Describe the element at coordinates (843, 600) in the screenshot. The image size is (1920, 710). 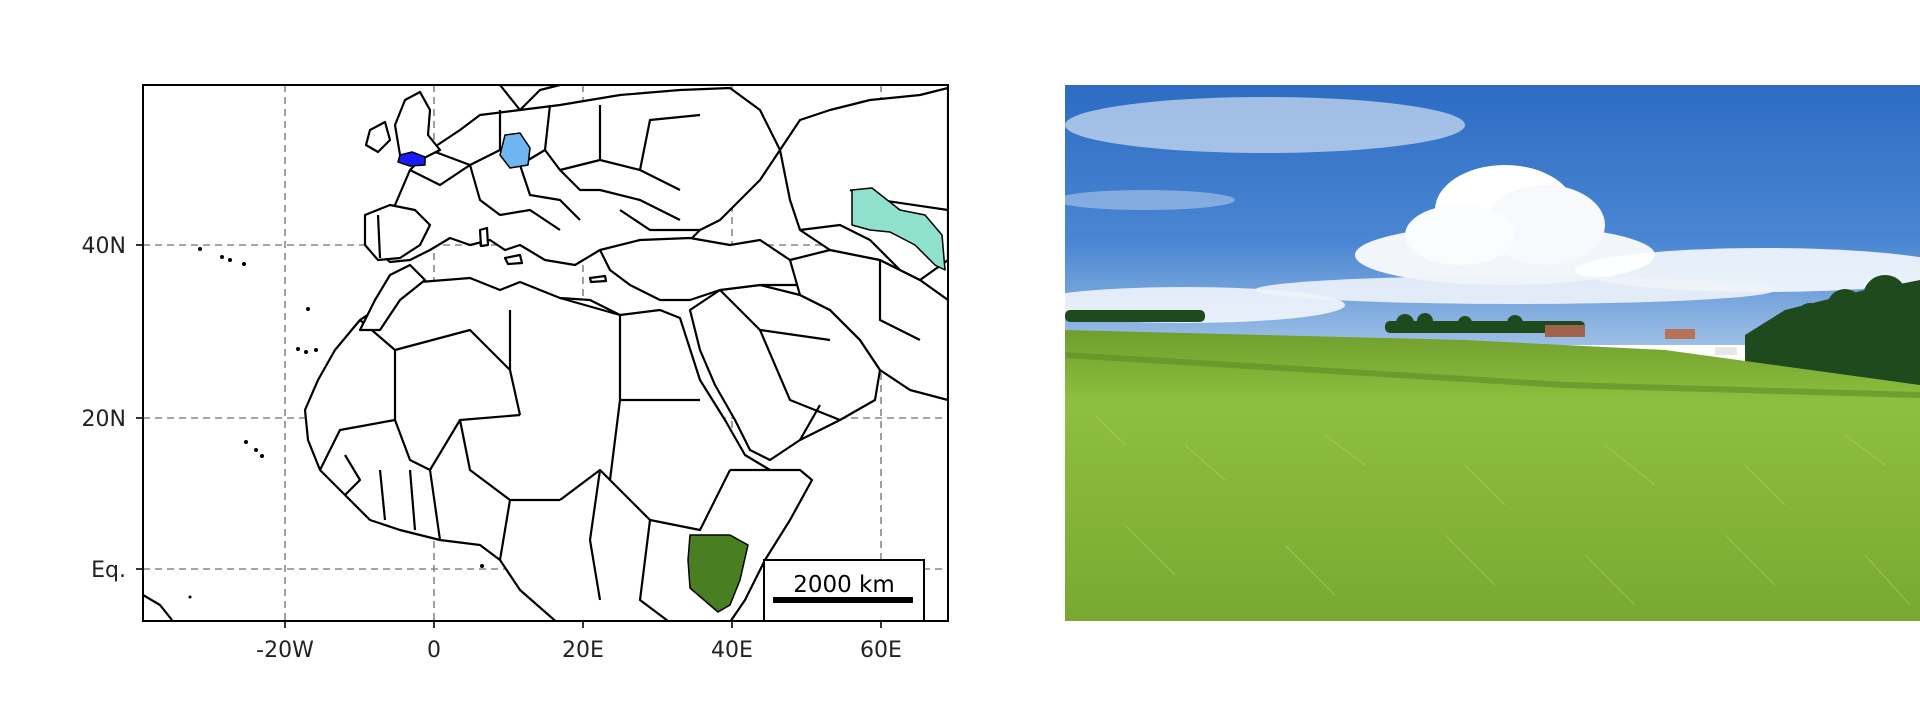
I see `scale-bar-line` at that location.